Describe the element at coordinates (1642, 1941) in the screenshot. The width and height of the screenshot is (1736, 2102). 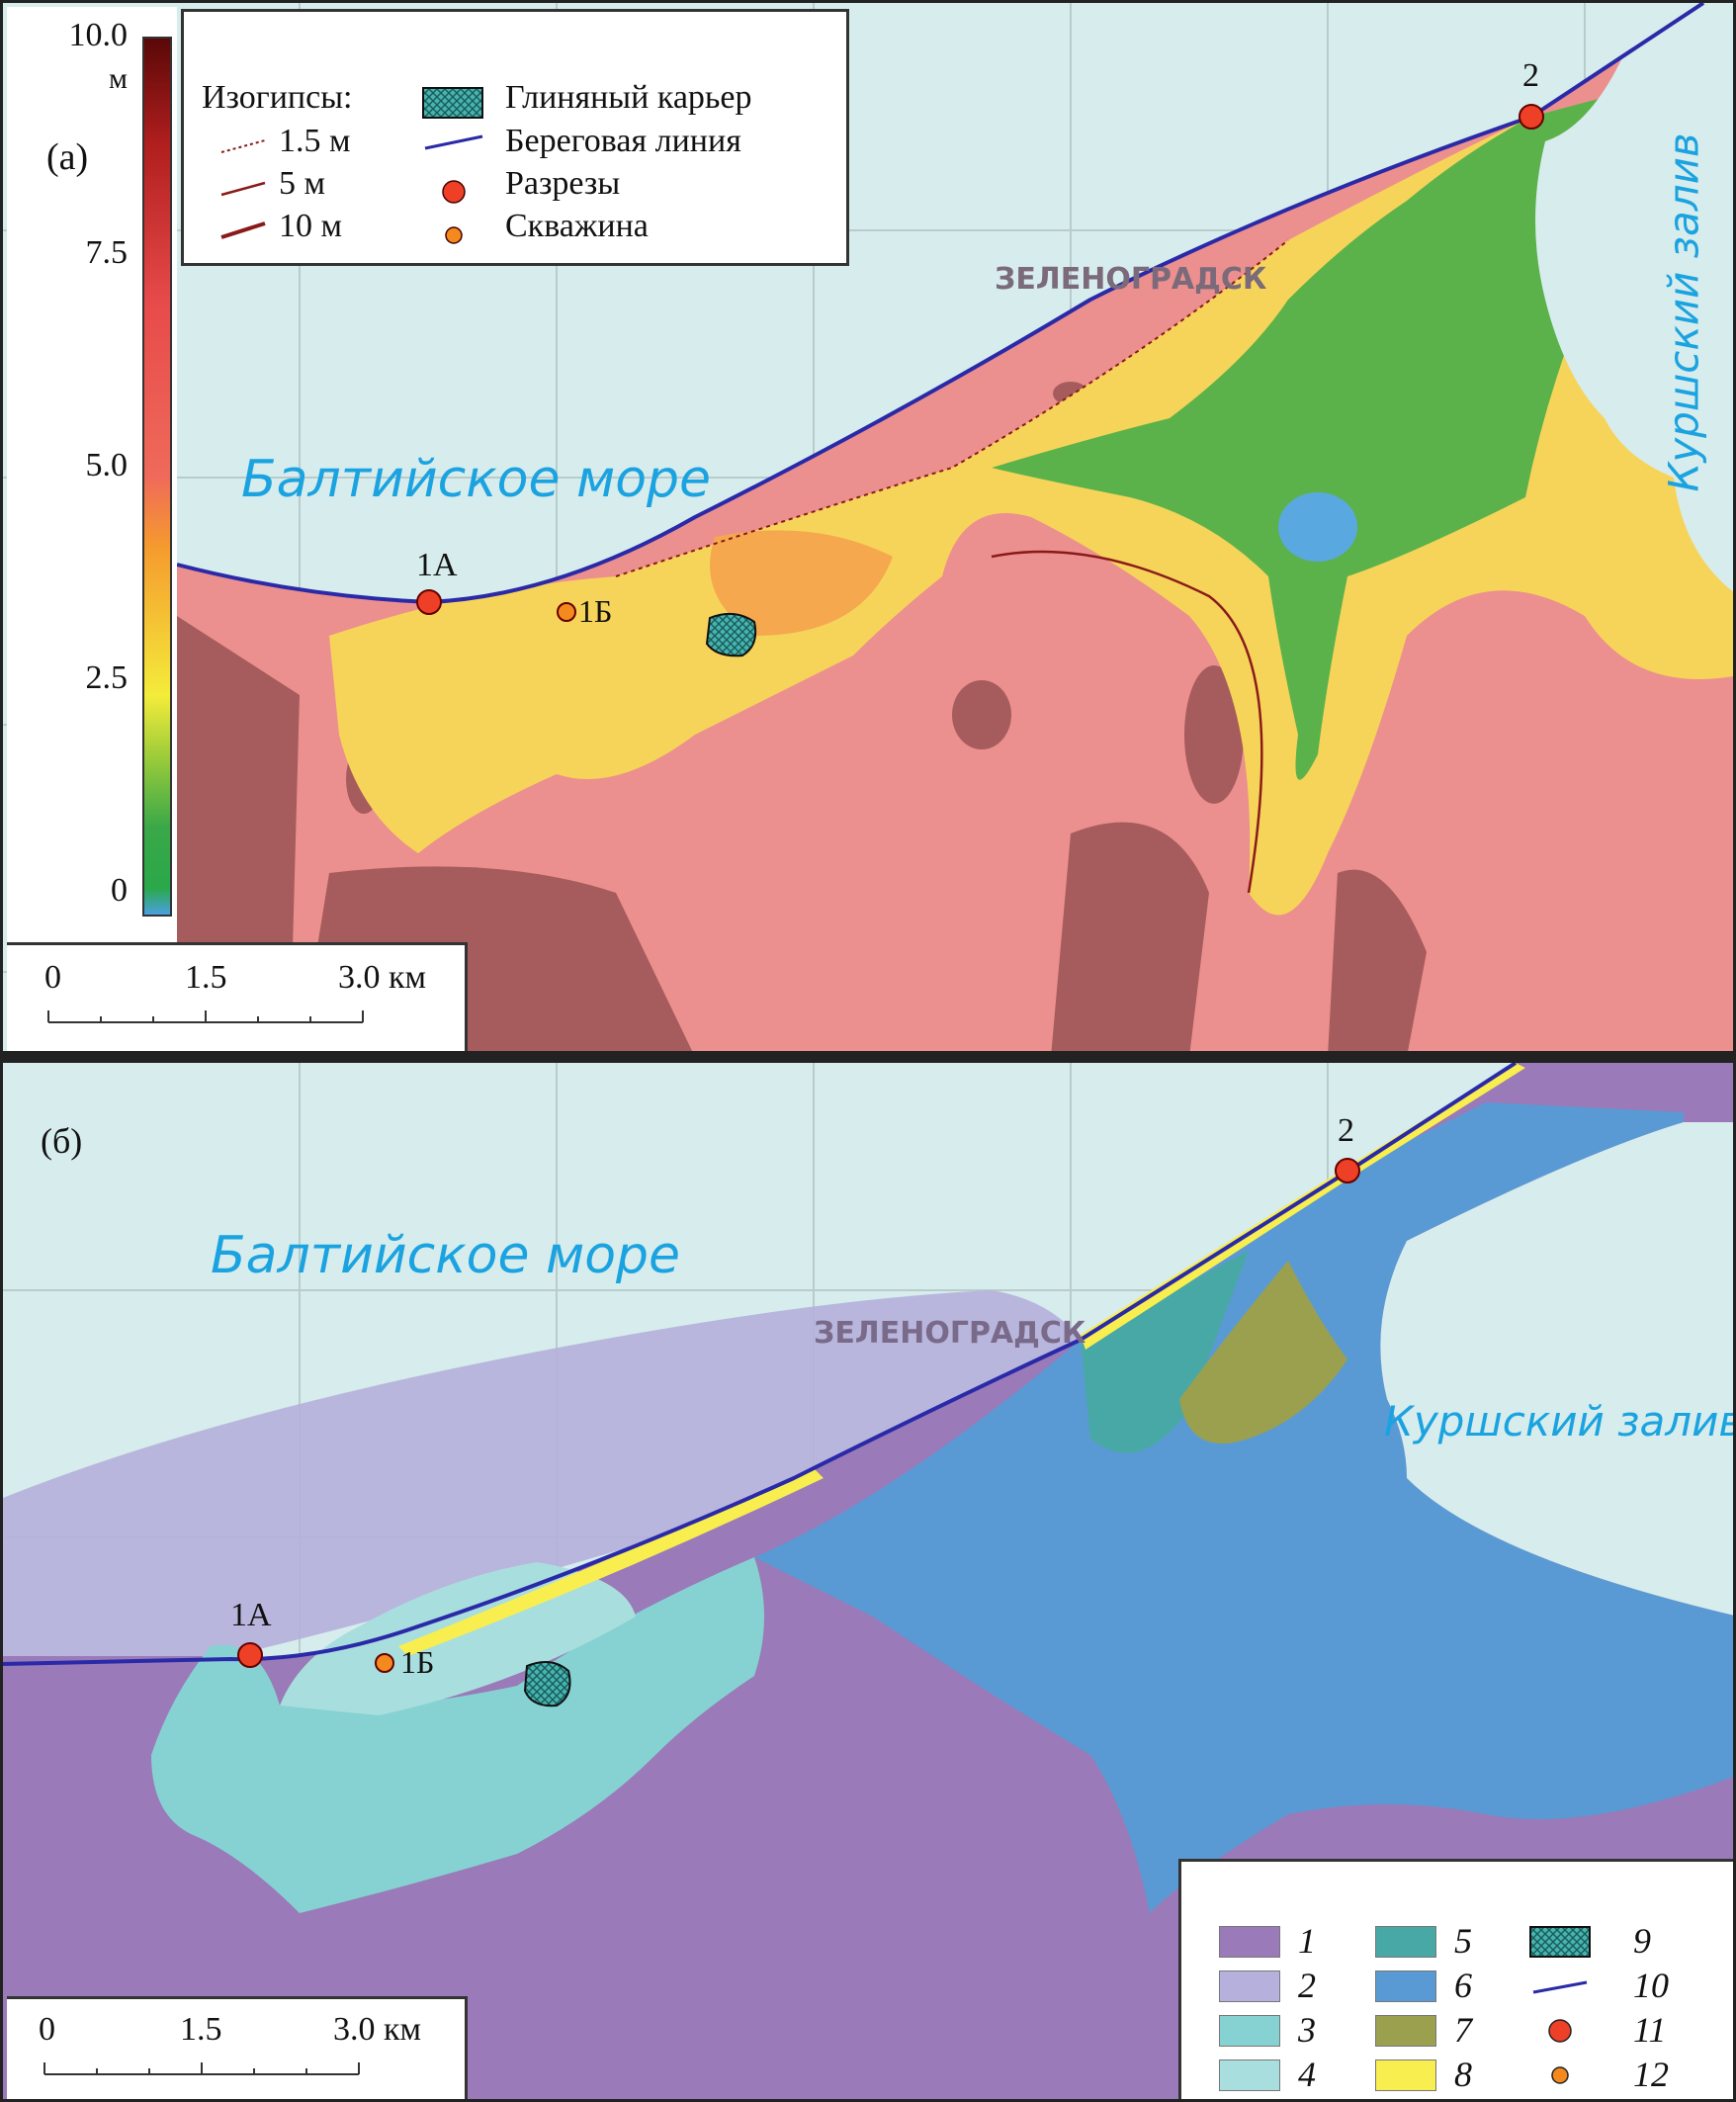
I see `legend-label-9: 9` at that location.